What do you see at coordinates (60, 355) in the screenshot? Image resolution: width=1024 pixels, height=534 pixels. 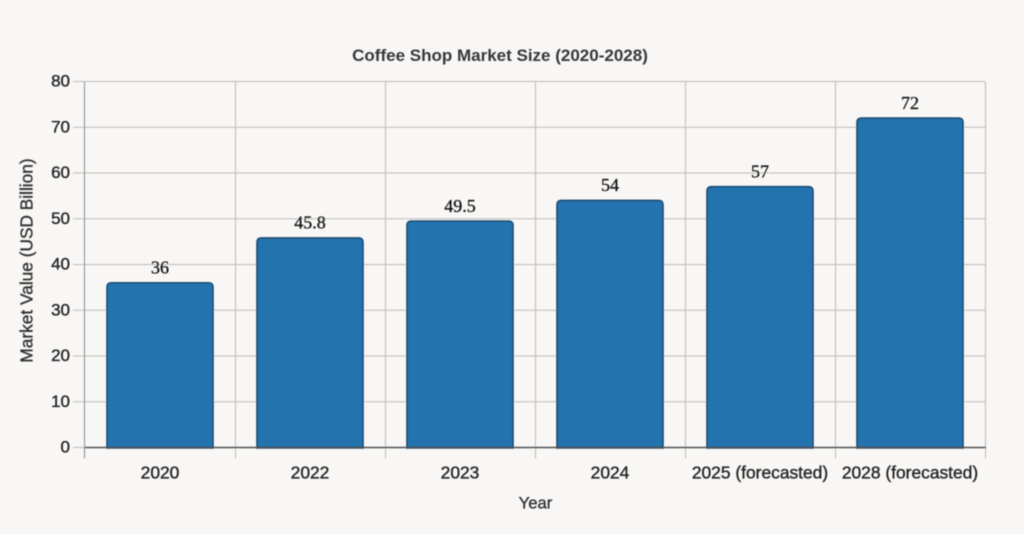 I see `svg-text: 20` at bounding box center [60, 355].